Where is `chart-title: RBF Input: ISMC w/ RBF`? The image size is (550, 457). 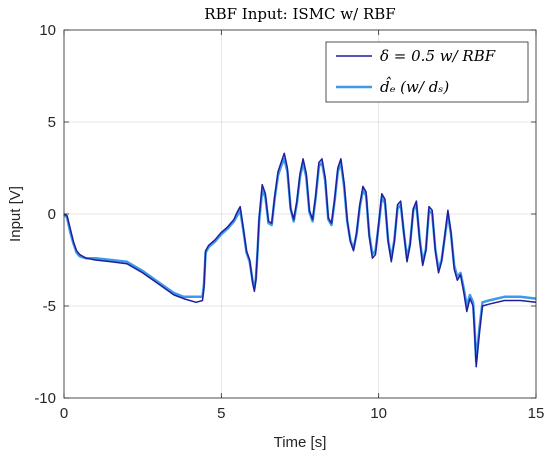
chart-title: RBF Input: ISMC w/ RBF is located at coordinates (299, 14).